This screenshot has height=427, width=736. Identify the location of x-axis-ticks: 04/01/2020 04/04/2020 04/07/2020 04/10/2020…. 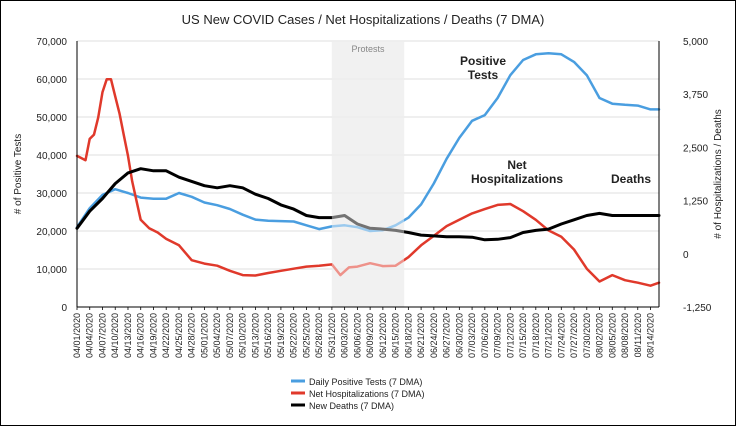
(364, 332).